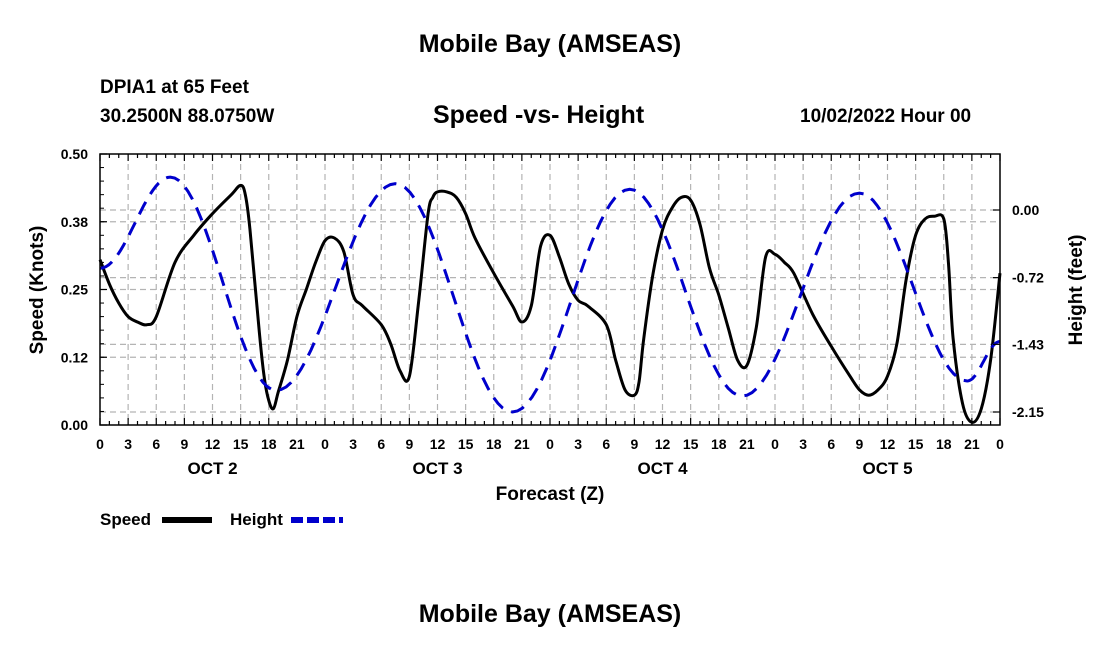 The image size is (1100, 650). I want to click on day-label: OCT 3, so click(437, 468).